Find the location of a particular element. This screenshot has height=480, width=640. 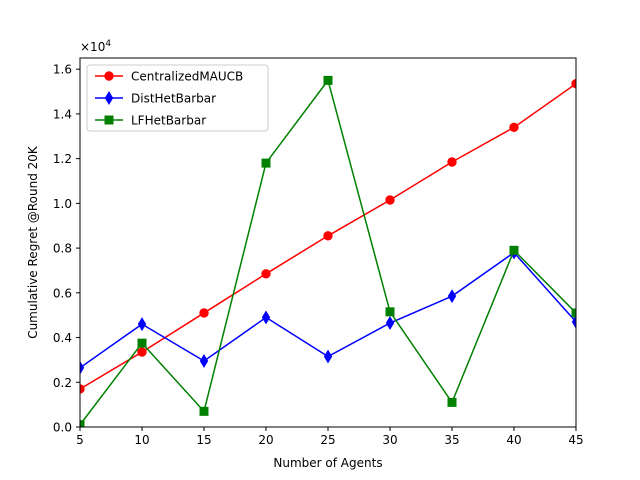

x-tick-label: 25 is located at coordinates (327, 440).